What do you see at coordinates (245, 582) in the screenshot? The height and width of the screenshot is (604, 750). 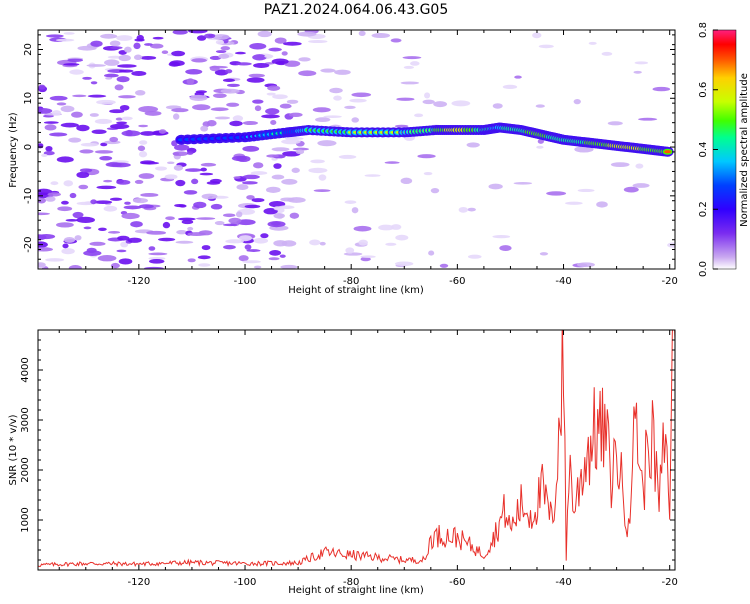 I see `snr-x-tick-label: -100` at bounding box center [245, 582].